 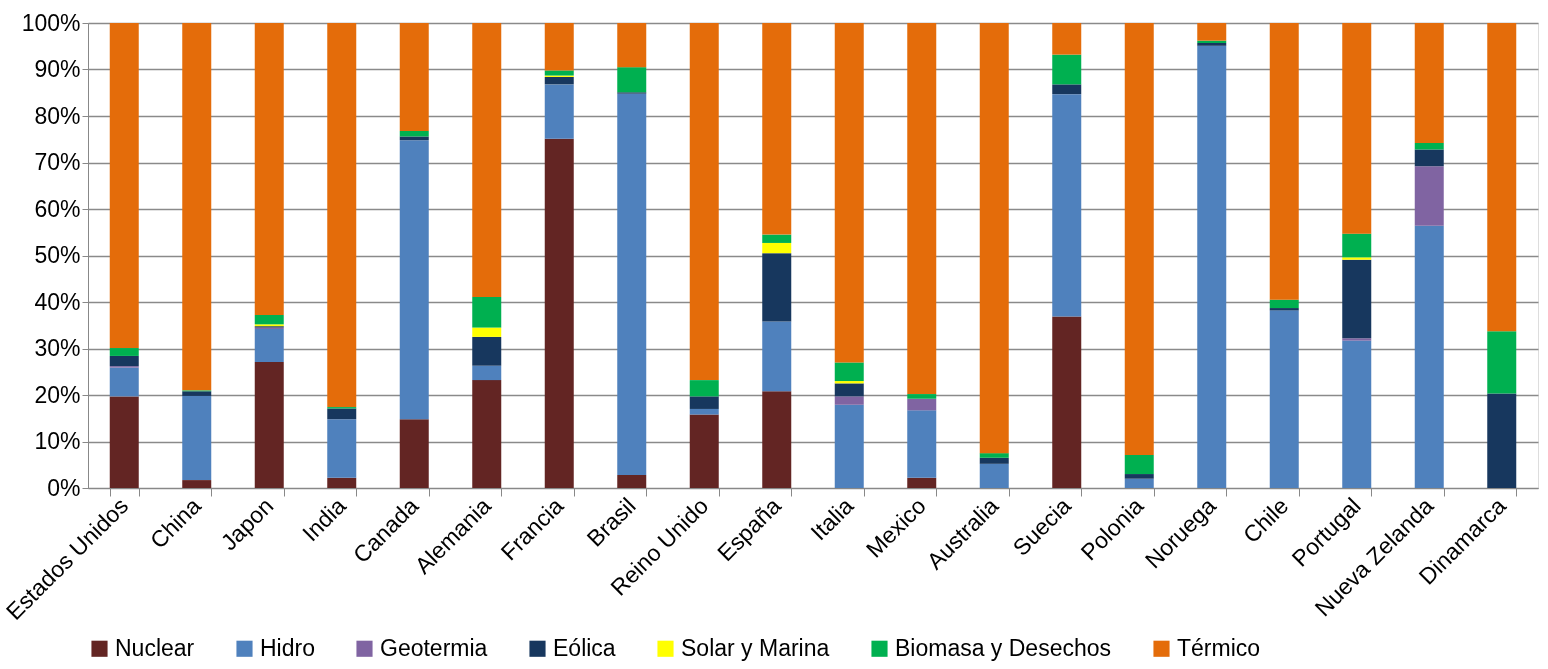 I want to click on legend-label: Solar y Marina, so click(x=755, y=647).